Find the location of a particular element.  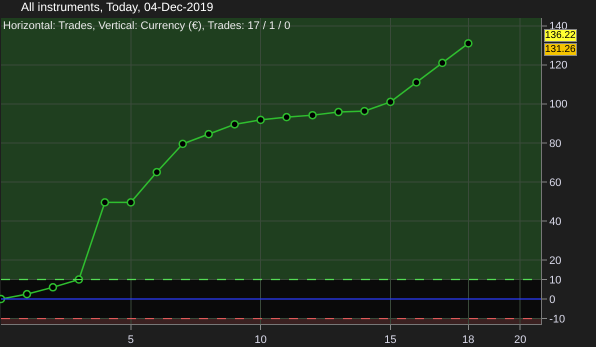

y-tick-label: 40 is located at coordinates (555, 222).